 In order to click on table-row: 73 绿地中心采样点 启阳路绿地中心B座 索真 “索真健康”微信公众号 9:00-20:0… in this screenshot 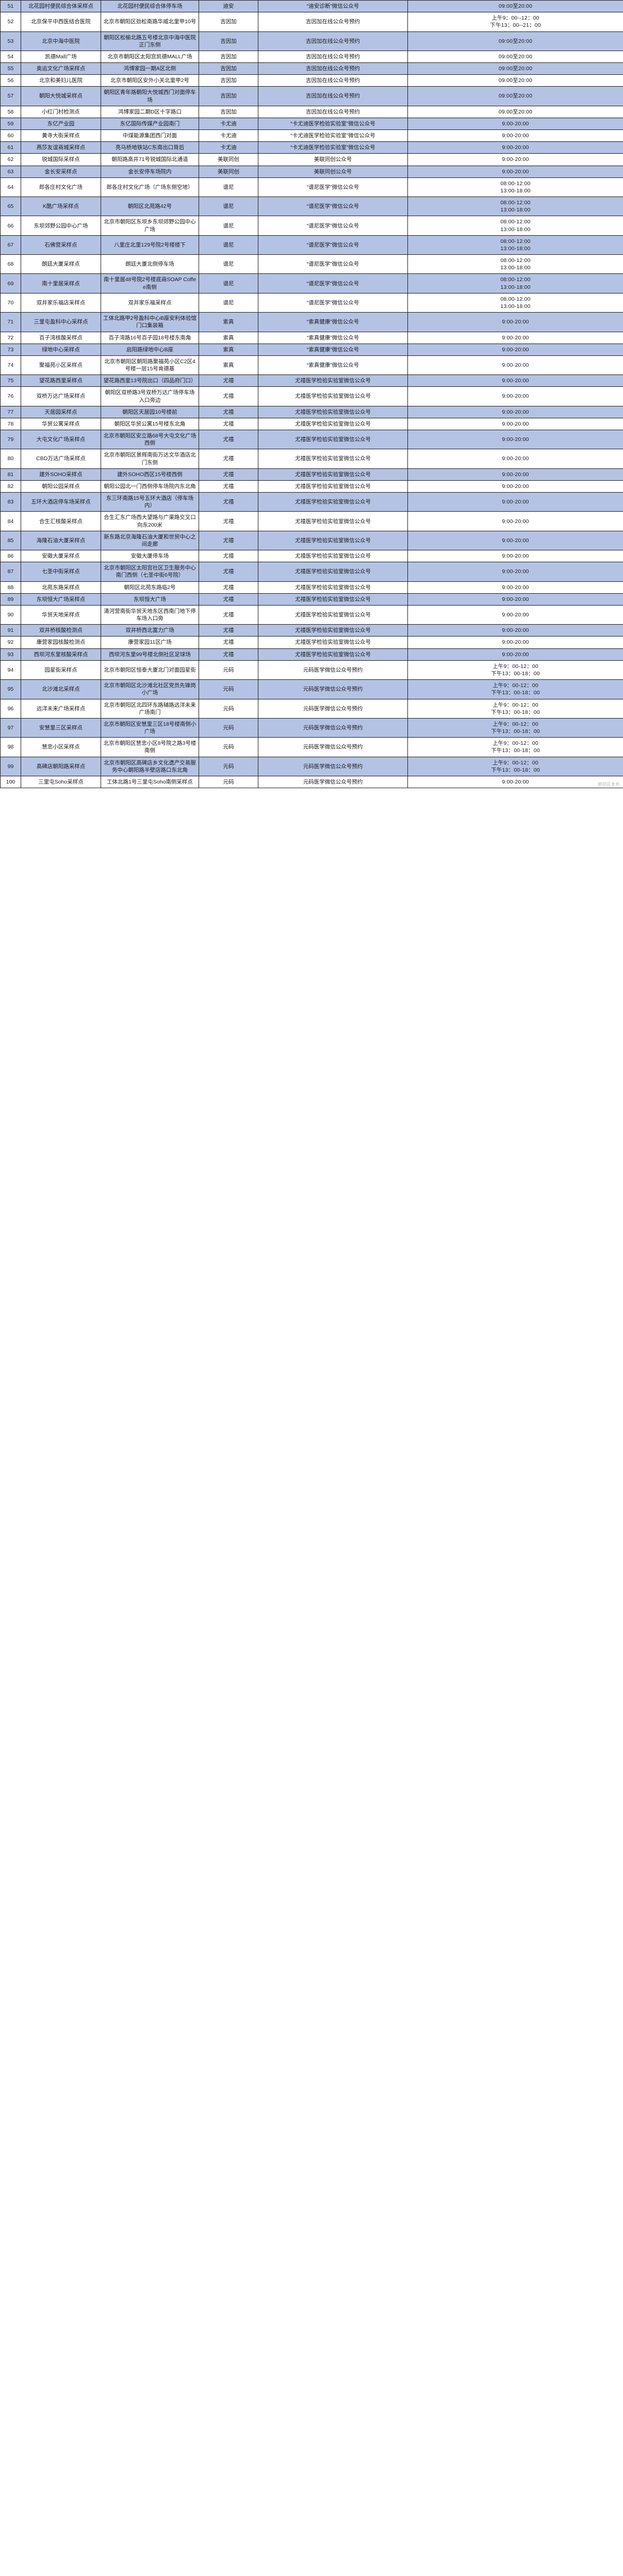, I will do `click(311, 350)`.